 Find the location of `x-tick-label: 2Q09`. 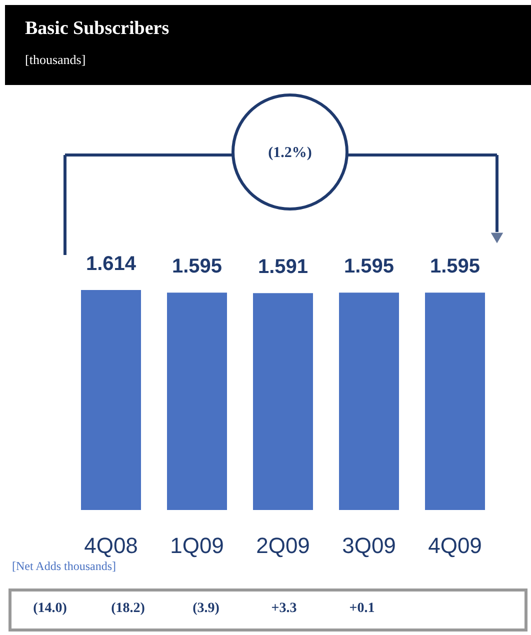

x-tick-label: 2Q09 is located at coordinates (283, 545).